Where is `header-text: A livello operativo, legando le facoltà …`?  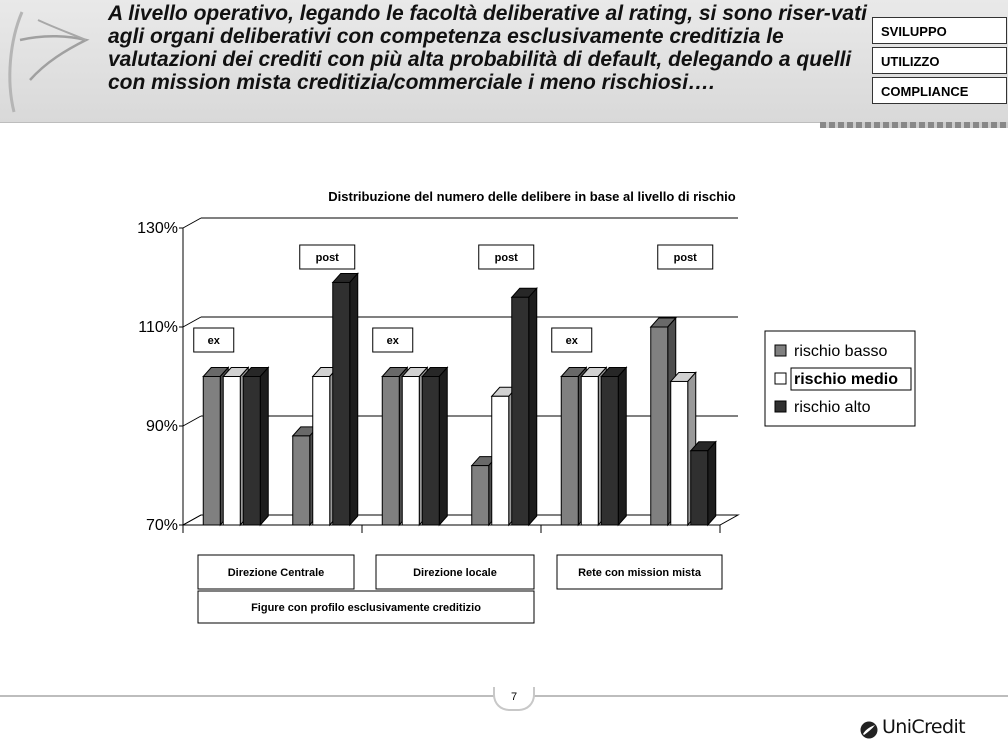 header-text: A livello operativo, legando le facoltà … is located at coordinates (487, 48).